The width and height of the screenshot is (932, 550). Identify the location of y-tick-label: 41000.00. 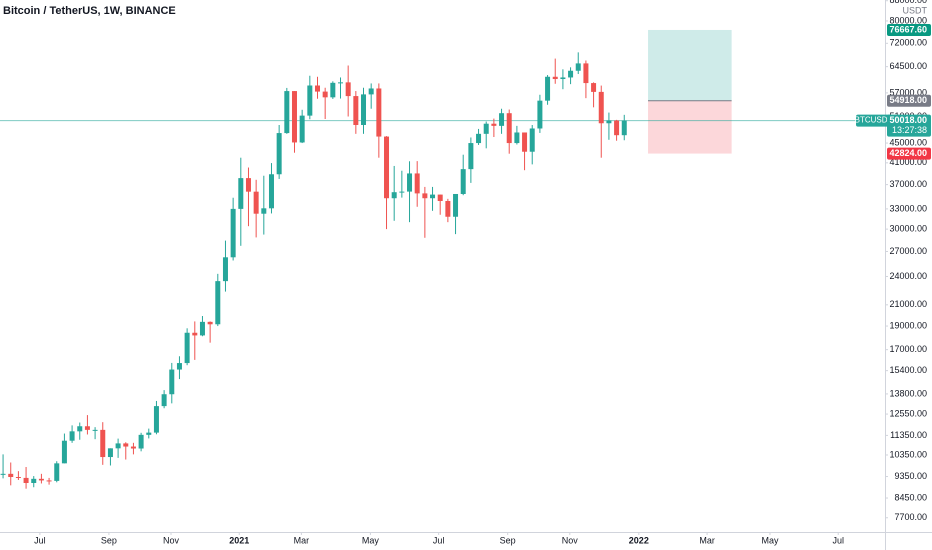
(908, 162).